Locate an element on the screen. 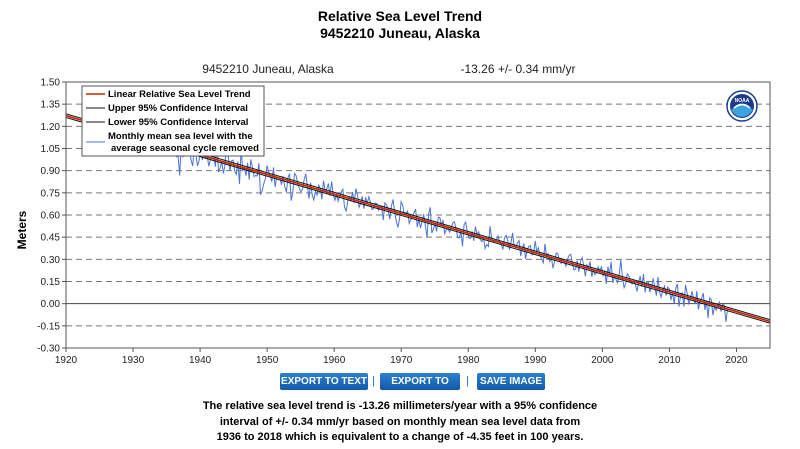  chart-subtitle: 9452210 Juneau, Alaska is located at coordinates (400, 33).